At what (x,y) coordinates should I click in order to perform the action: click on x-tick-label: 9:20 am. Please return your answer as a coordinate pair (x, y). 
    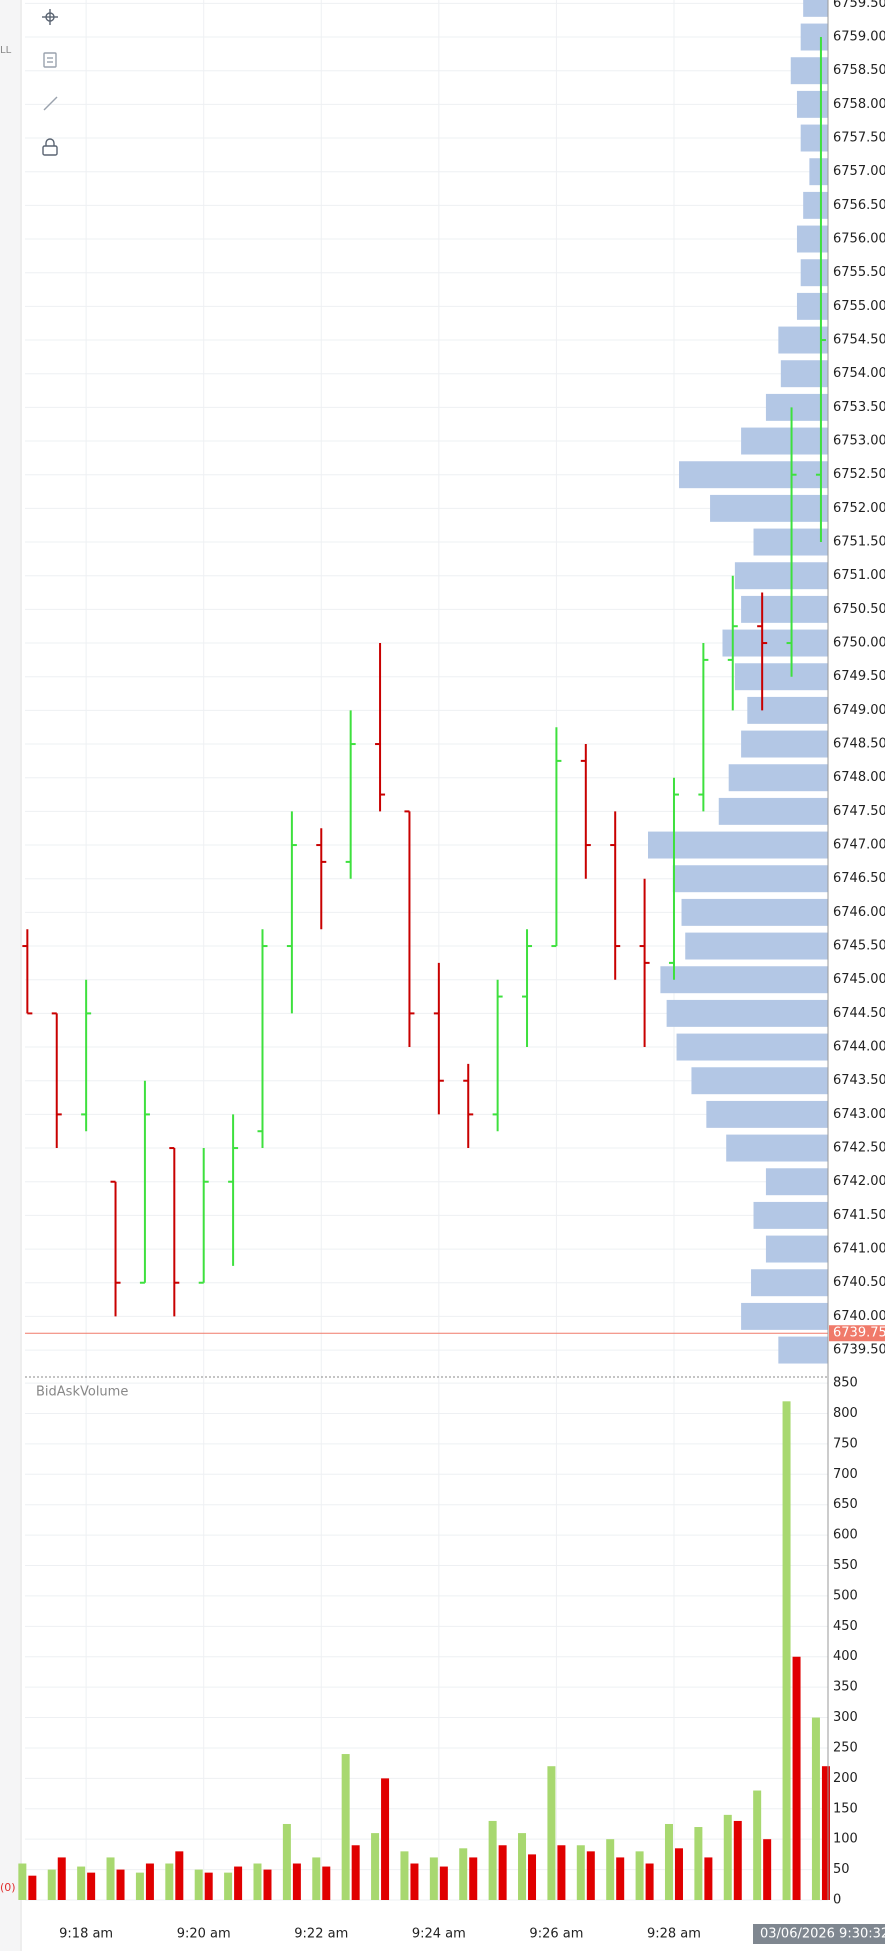
    Looking at the image, I should click on (204, 1934).